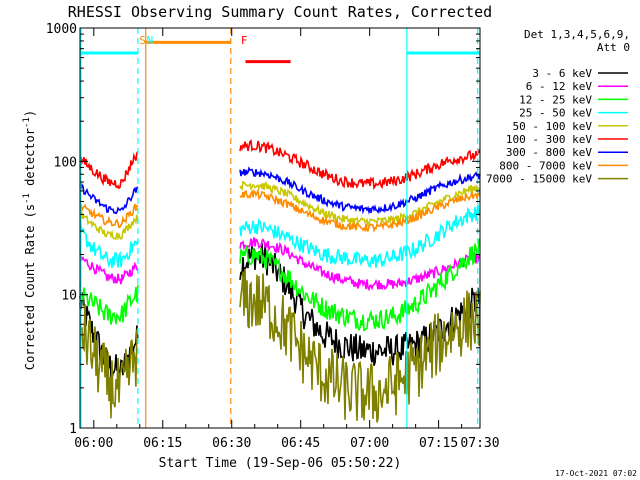 The image size is (640, 480). What do you see at coordinates (555, 113) in the screenshot?
I see `legend-label-3: 25 - 50 keV` at bounding box center [555, 113].